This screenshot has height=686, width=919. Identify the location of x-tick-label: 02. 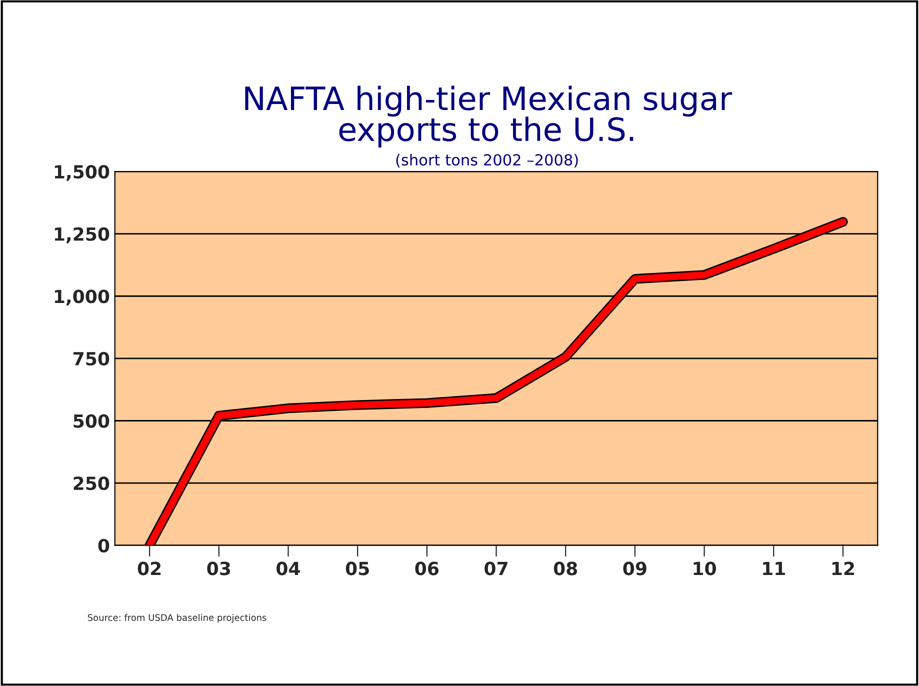
(149, 569).